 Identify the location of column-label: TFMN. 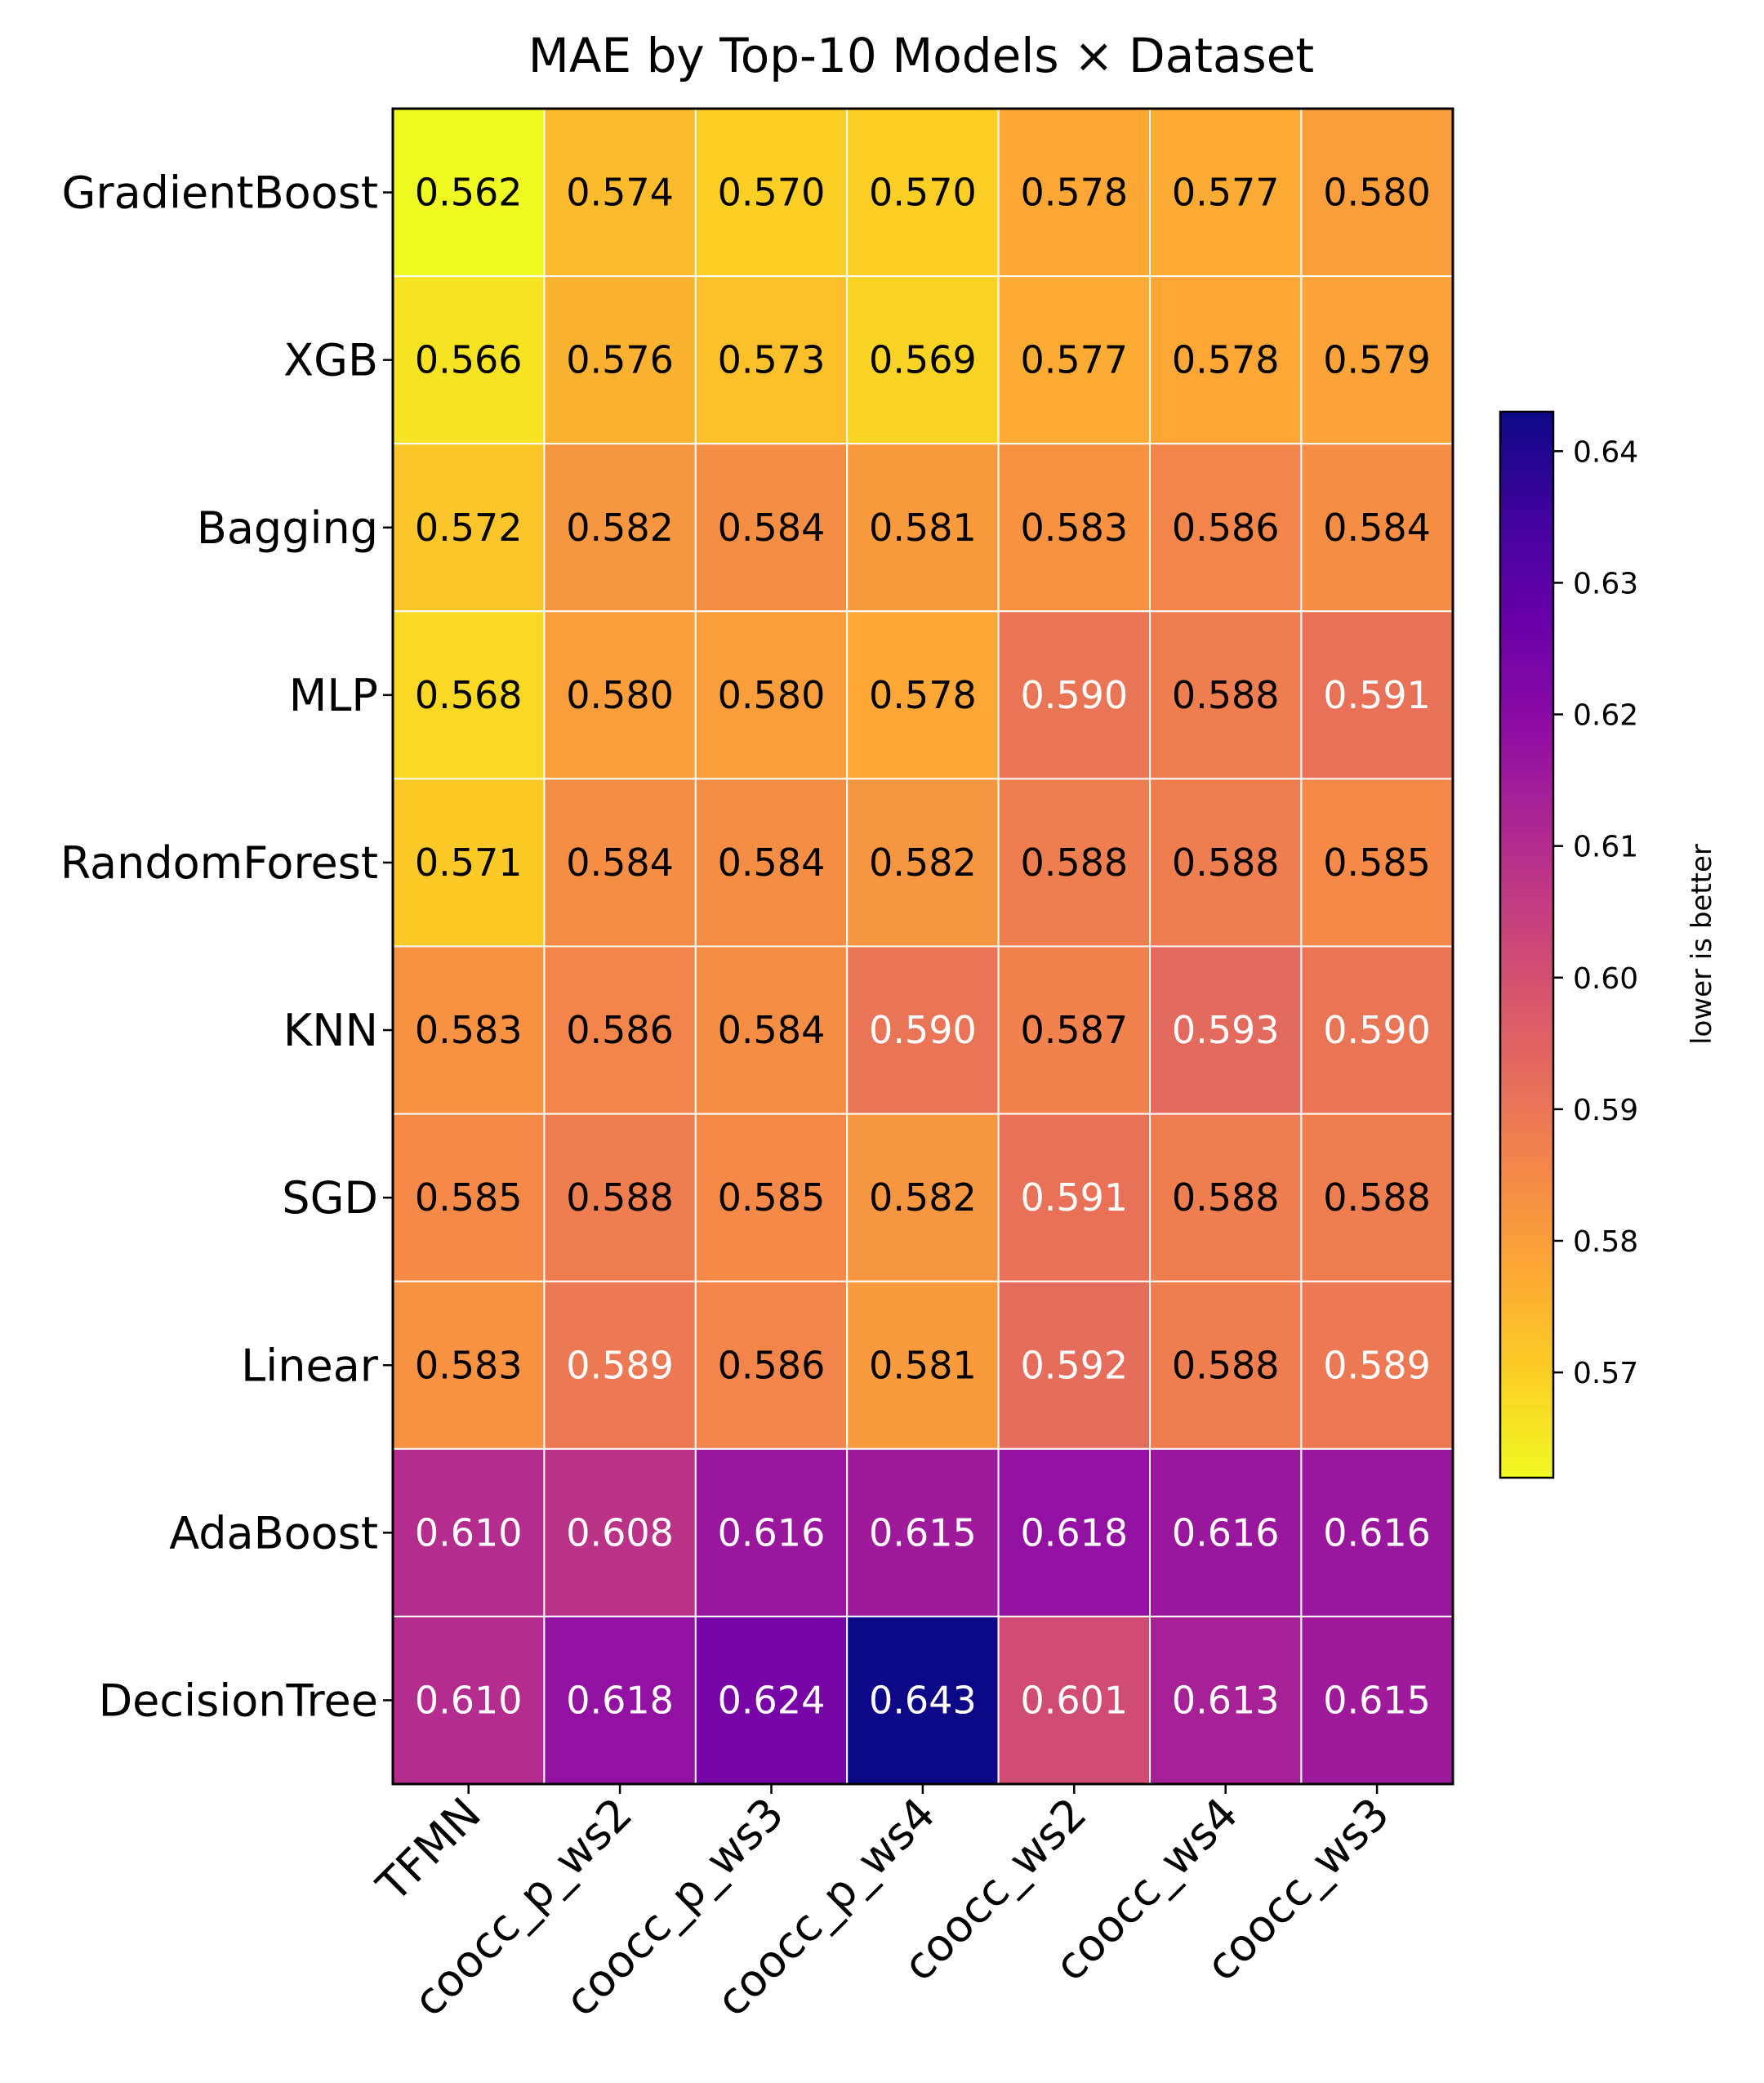
(429, 1850).